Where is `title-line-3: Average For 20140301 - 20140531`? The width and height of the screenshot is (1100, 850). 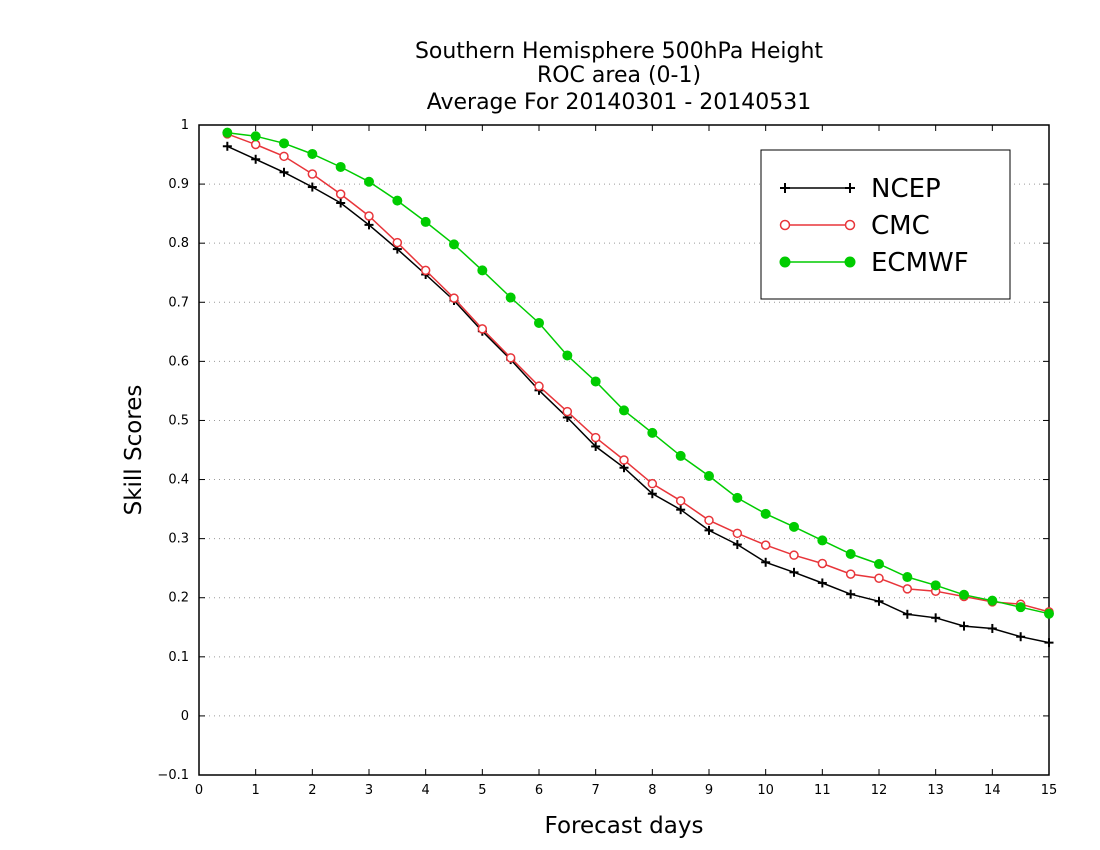 title-line-3: Average For 20140301 - 20140531 is located at coordinates (619, 102).